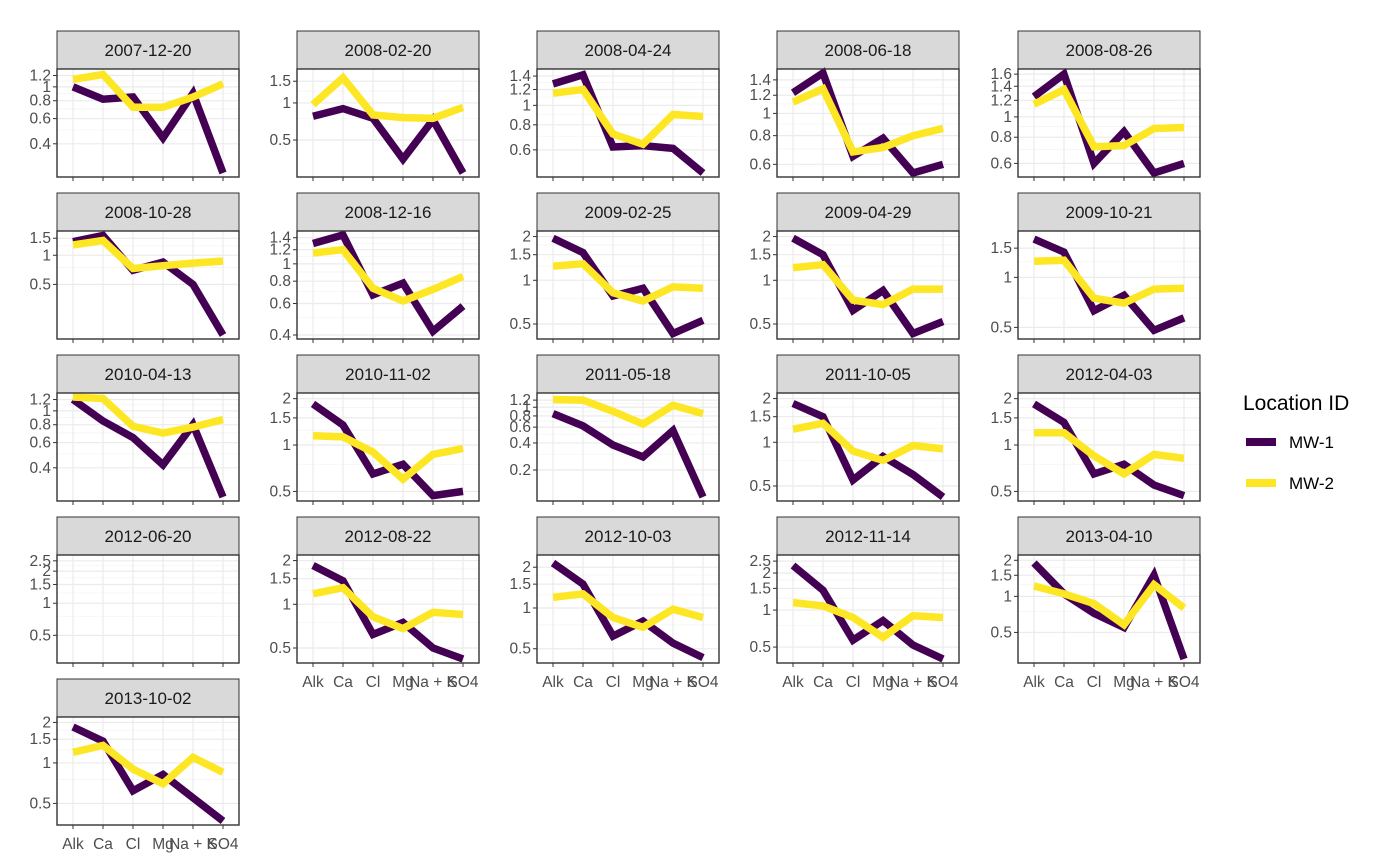  I want to click on panel-background, so click(148, 609).